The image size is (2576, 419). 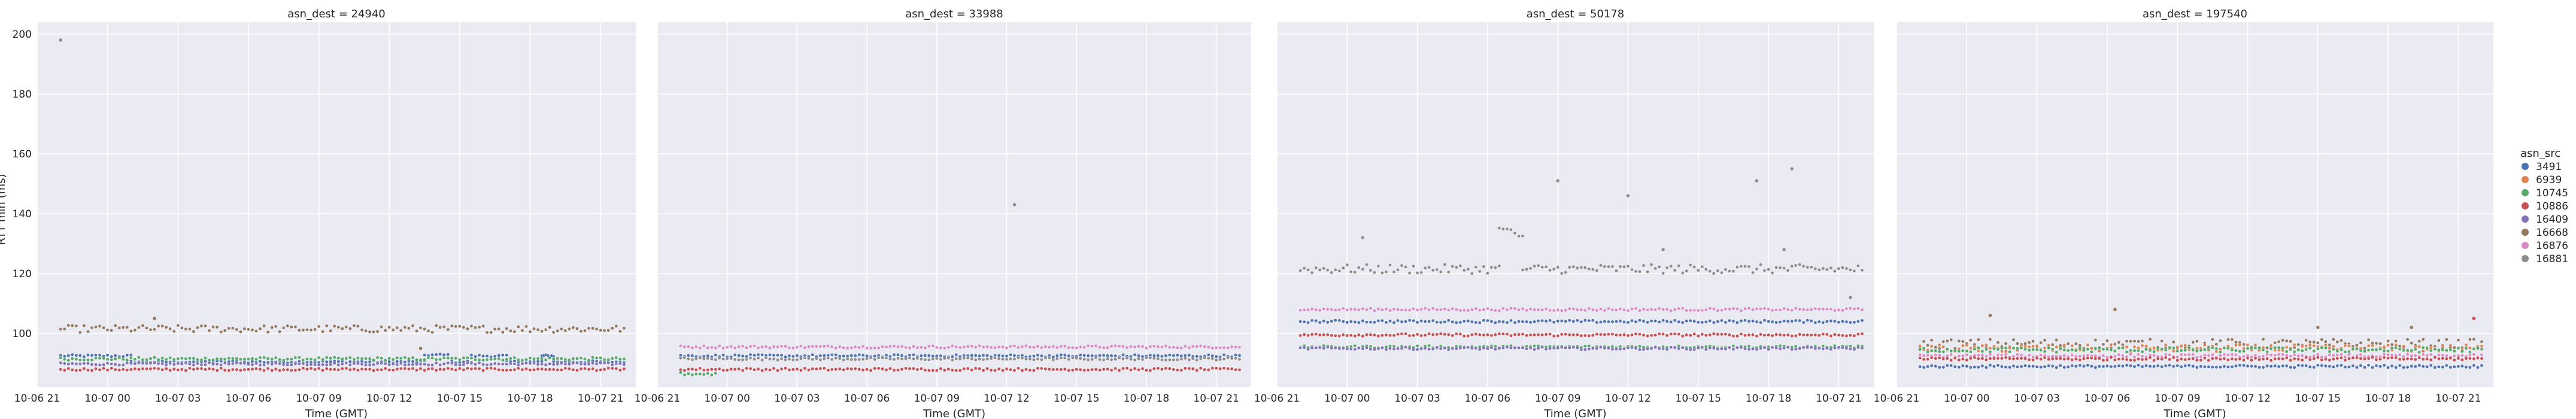 What do you see at coordinates (2194, 413) in the screenshot?
I see `x-axis-label: Time (GMT)` at bounding box center [2194, 413].